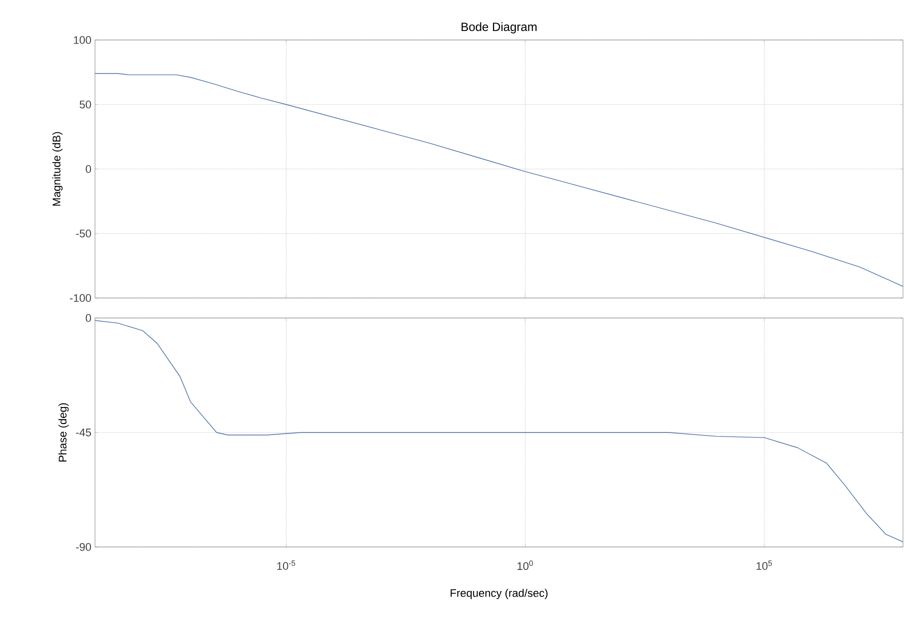  What do you see at coordinates (499, 28) in the screenshot?
I see `chart-title: Bode Diagram` at bounding box center [499, 28].